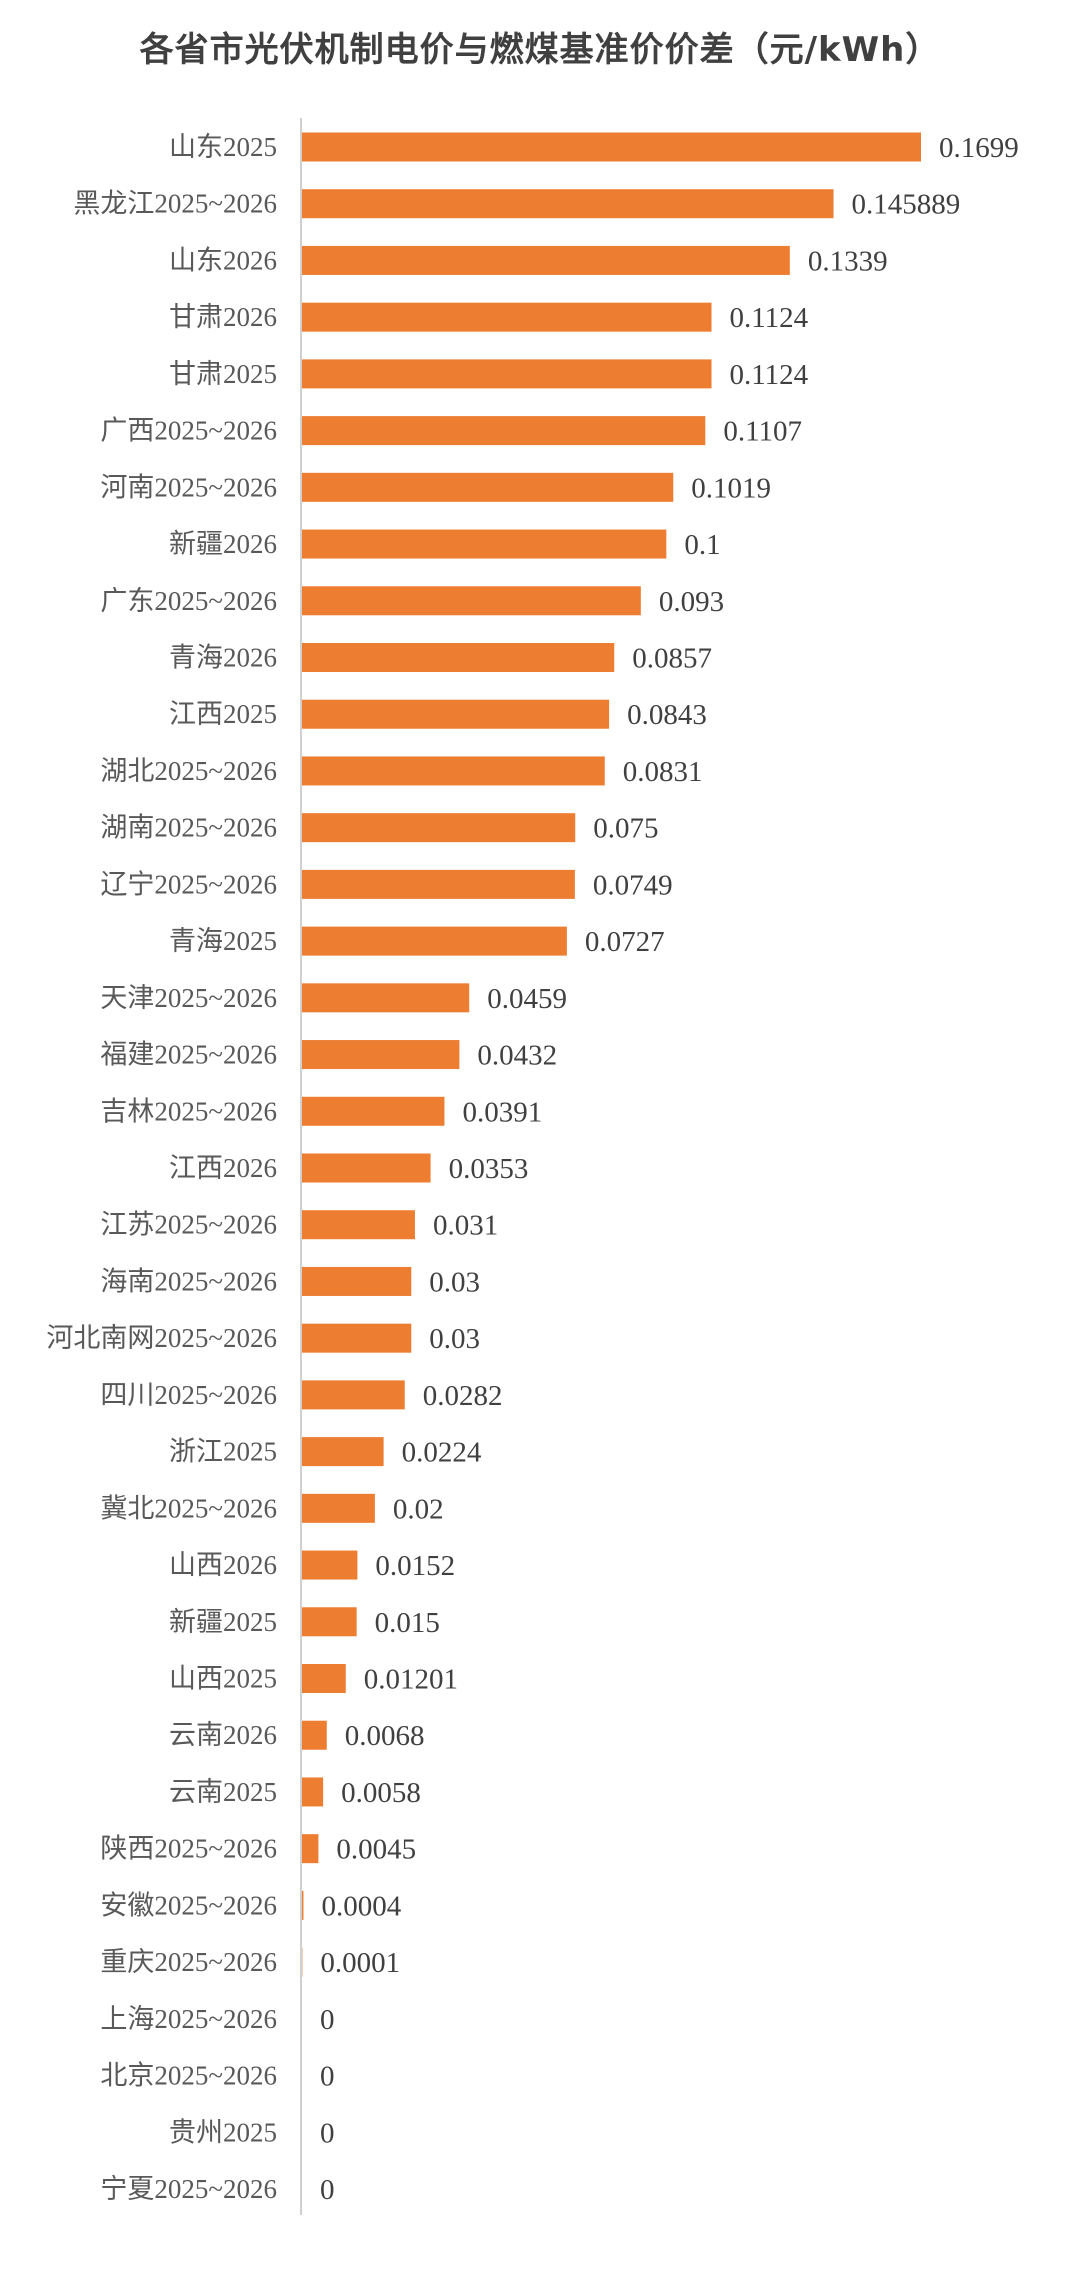  What do you see at coordinates (223, 1735) in the screenshot?
I see `category-label: 云南2026` at bounding box center [223, 1735].